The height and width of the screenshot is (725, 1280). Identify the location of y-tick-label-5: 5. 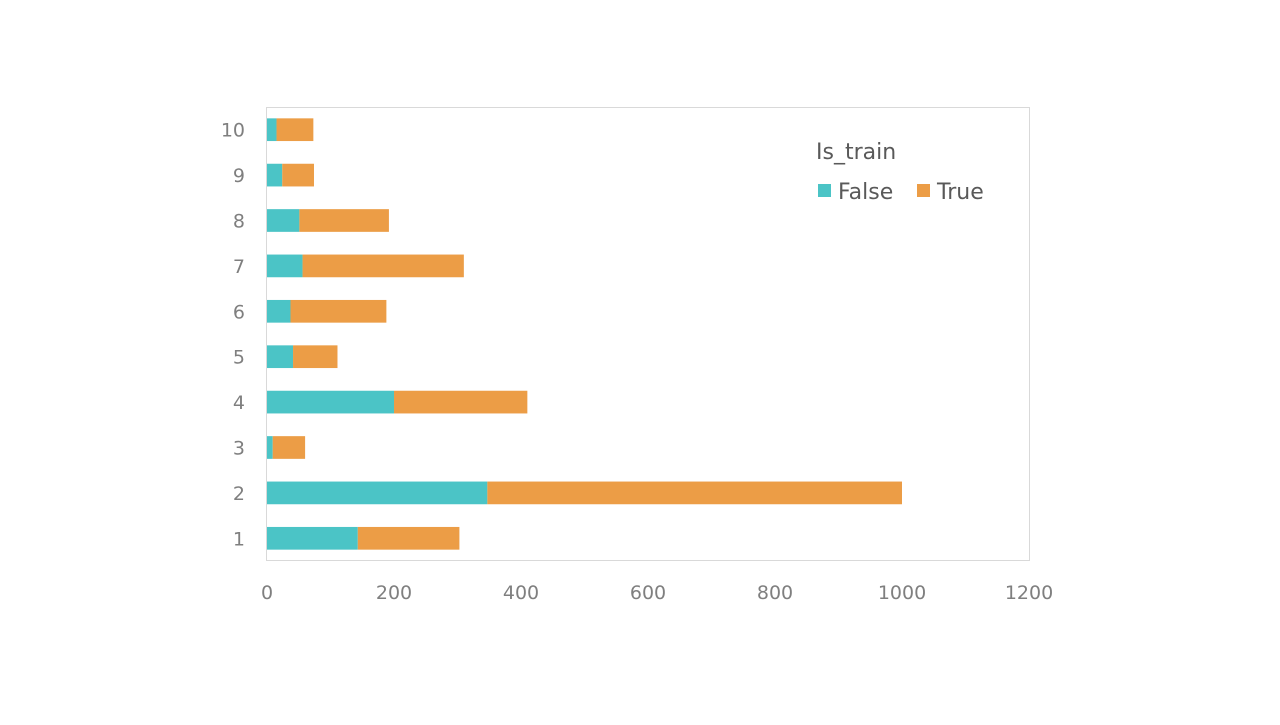
(239, 358).